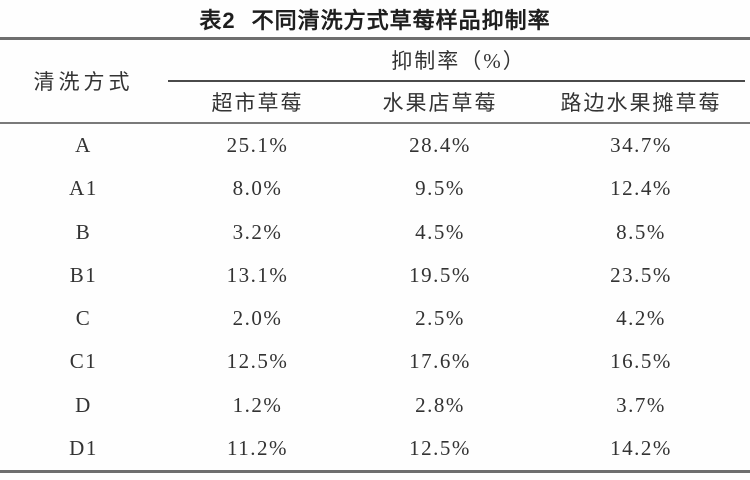  Describe the element at coordinates (83, 145) in the screenshot. I see `method-cell: A` at that location.